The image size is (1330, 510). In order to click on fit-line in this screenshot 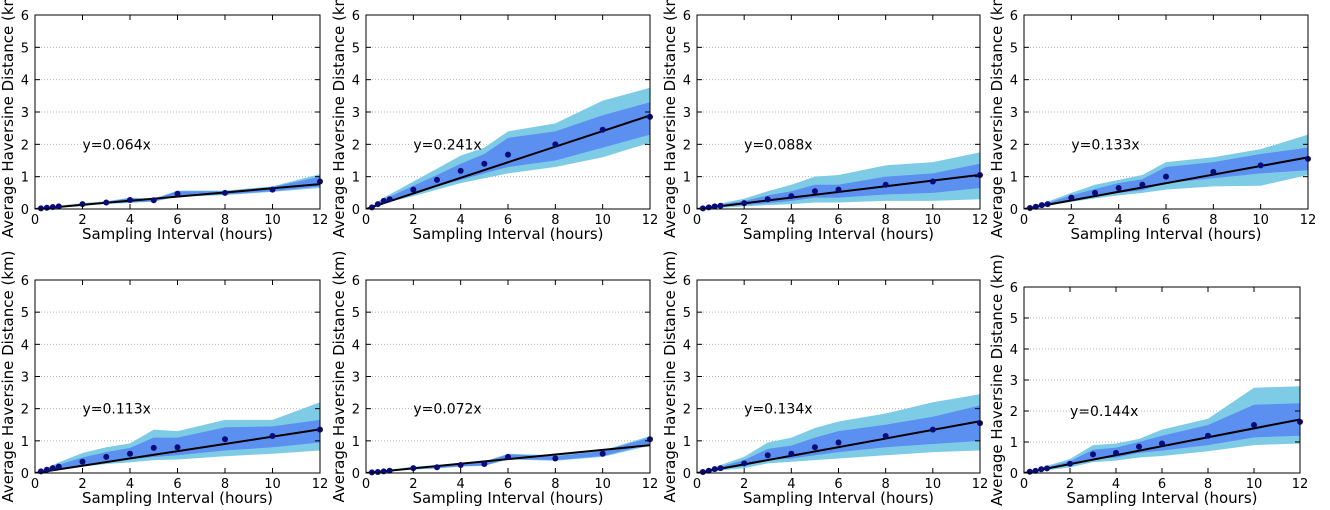, I will do `click(508, 161)`.